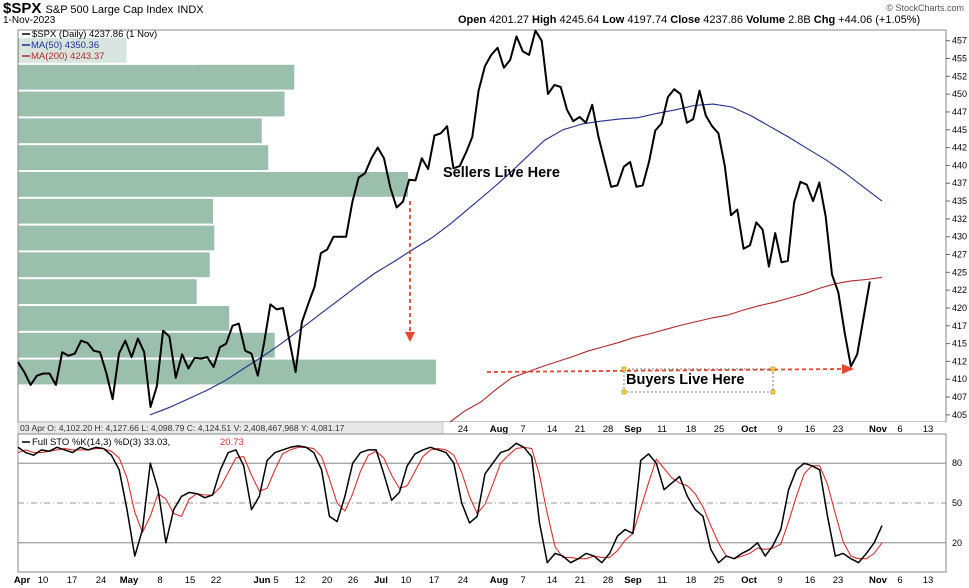 The width and height of the screenshot is (969, 588). I want to click on stoch-x-tick-label: 10, so click(43, 580).